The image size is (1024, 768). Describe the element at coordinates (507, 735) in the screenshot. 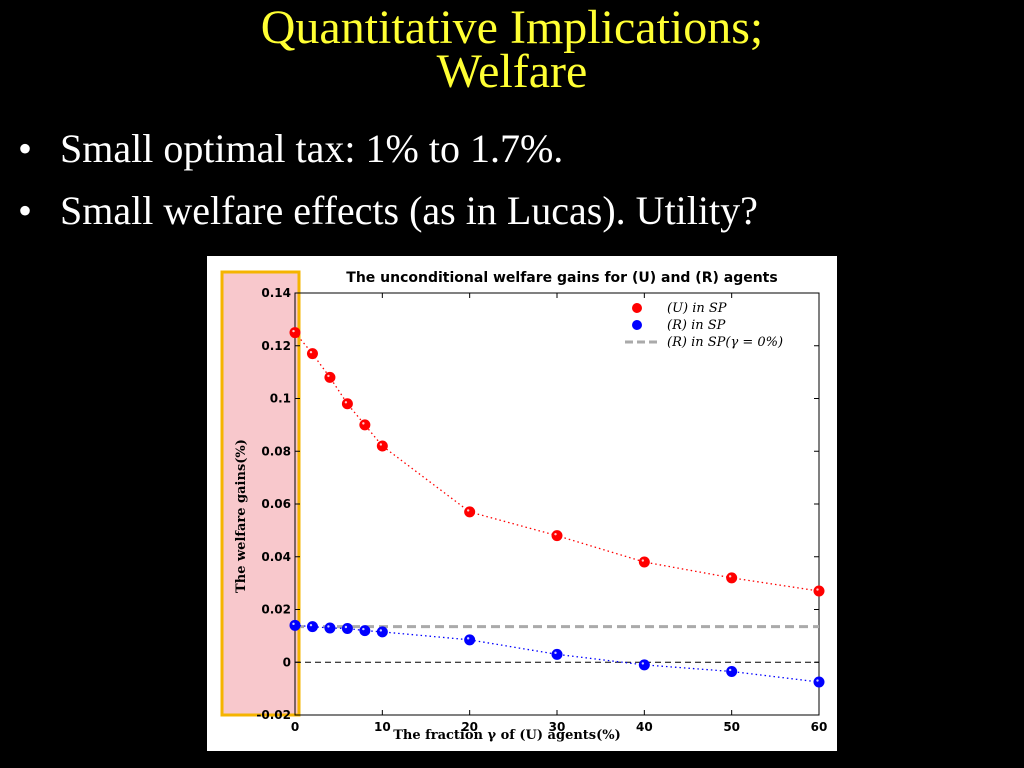

I see `x-axis-label: The fraction γ of (U) agents(%)` at that location.